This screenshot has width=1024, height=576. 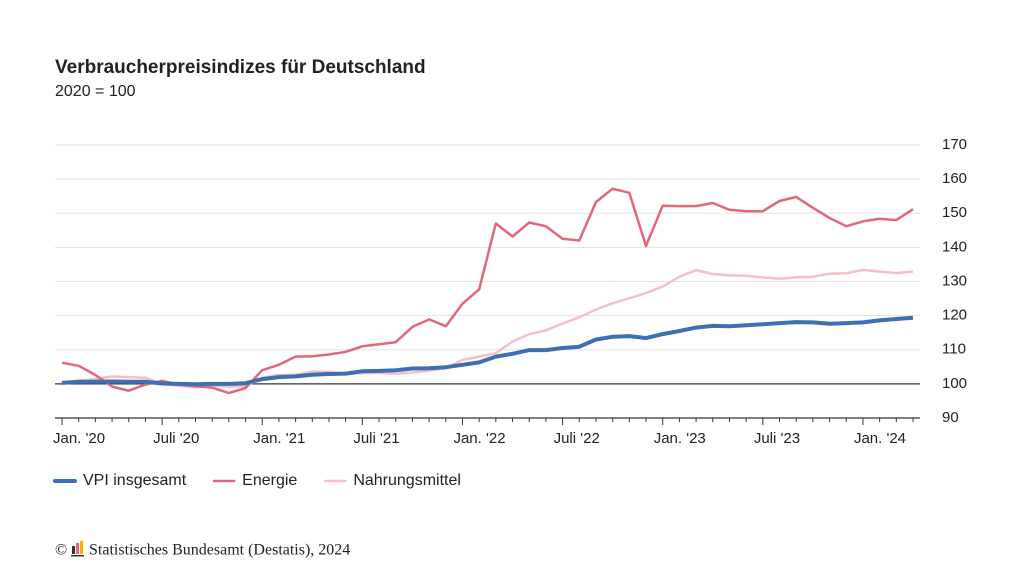 What do you see at coordinates (577, 438) in the screenshot?
I see `x-tick-label: Juli '22` at bounding box center [577, 438].